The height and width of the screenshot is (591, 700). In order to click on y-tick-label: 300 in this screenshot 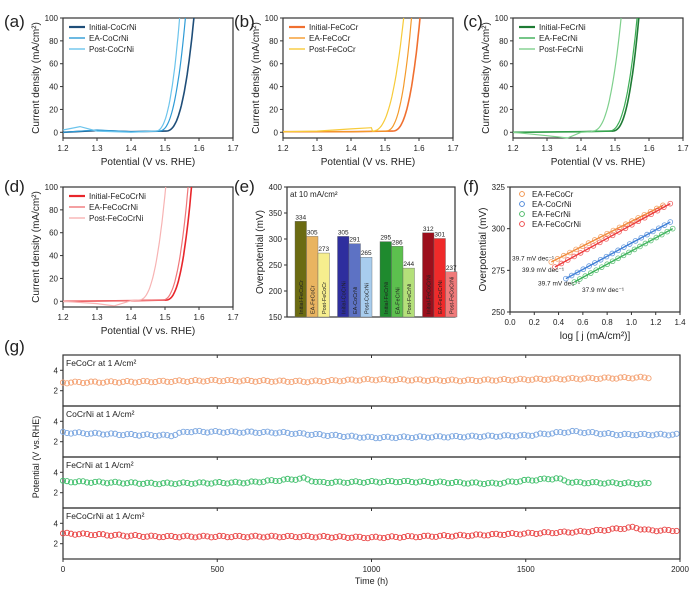, I will do `click(499, 229)`.